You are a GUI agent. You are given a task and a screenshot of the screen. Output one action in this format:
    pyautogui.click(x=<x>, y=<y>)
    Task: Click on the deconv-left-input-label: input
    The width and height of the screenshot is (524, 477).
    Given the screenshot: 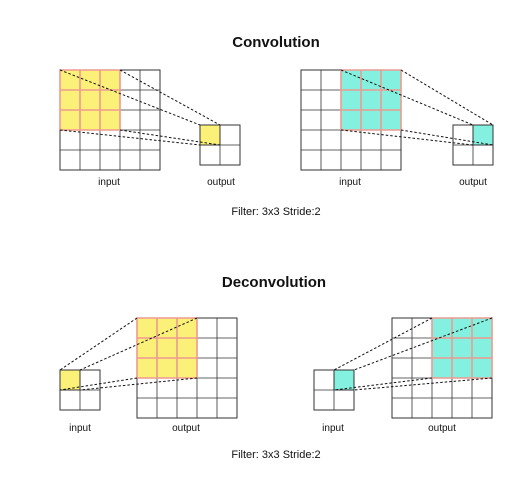 What is the action you would take?
    pyautogui.click(x=80, y=428)
    